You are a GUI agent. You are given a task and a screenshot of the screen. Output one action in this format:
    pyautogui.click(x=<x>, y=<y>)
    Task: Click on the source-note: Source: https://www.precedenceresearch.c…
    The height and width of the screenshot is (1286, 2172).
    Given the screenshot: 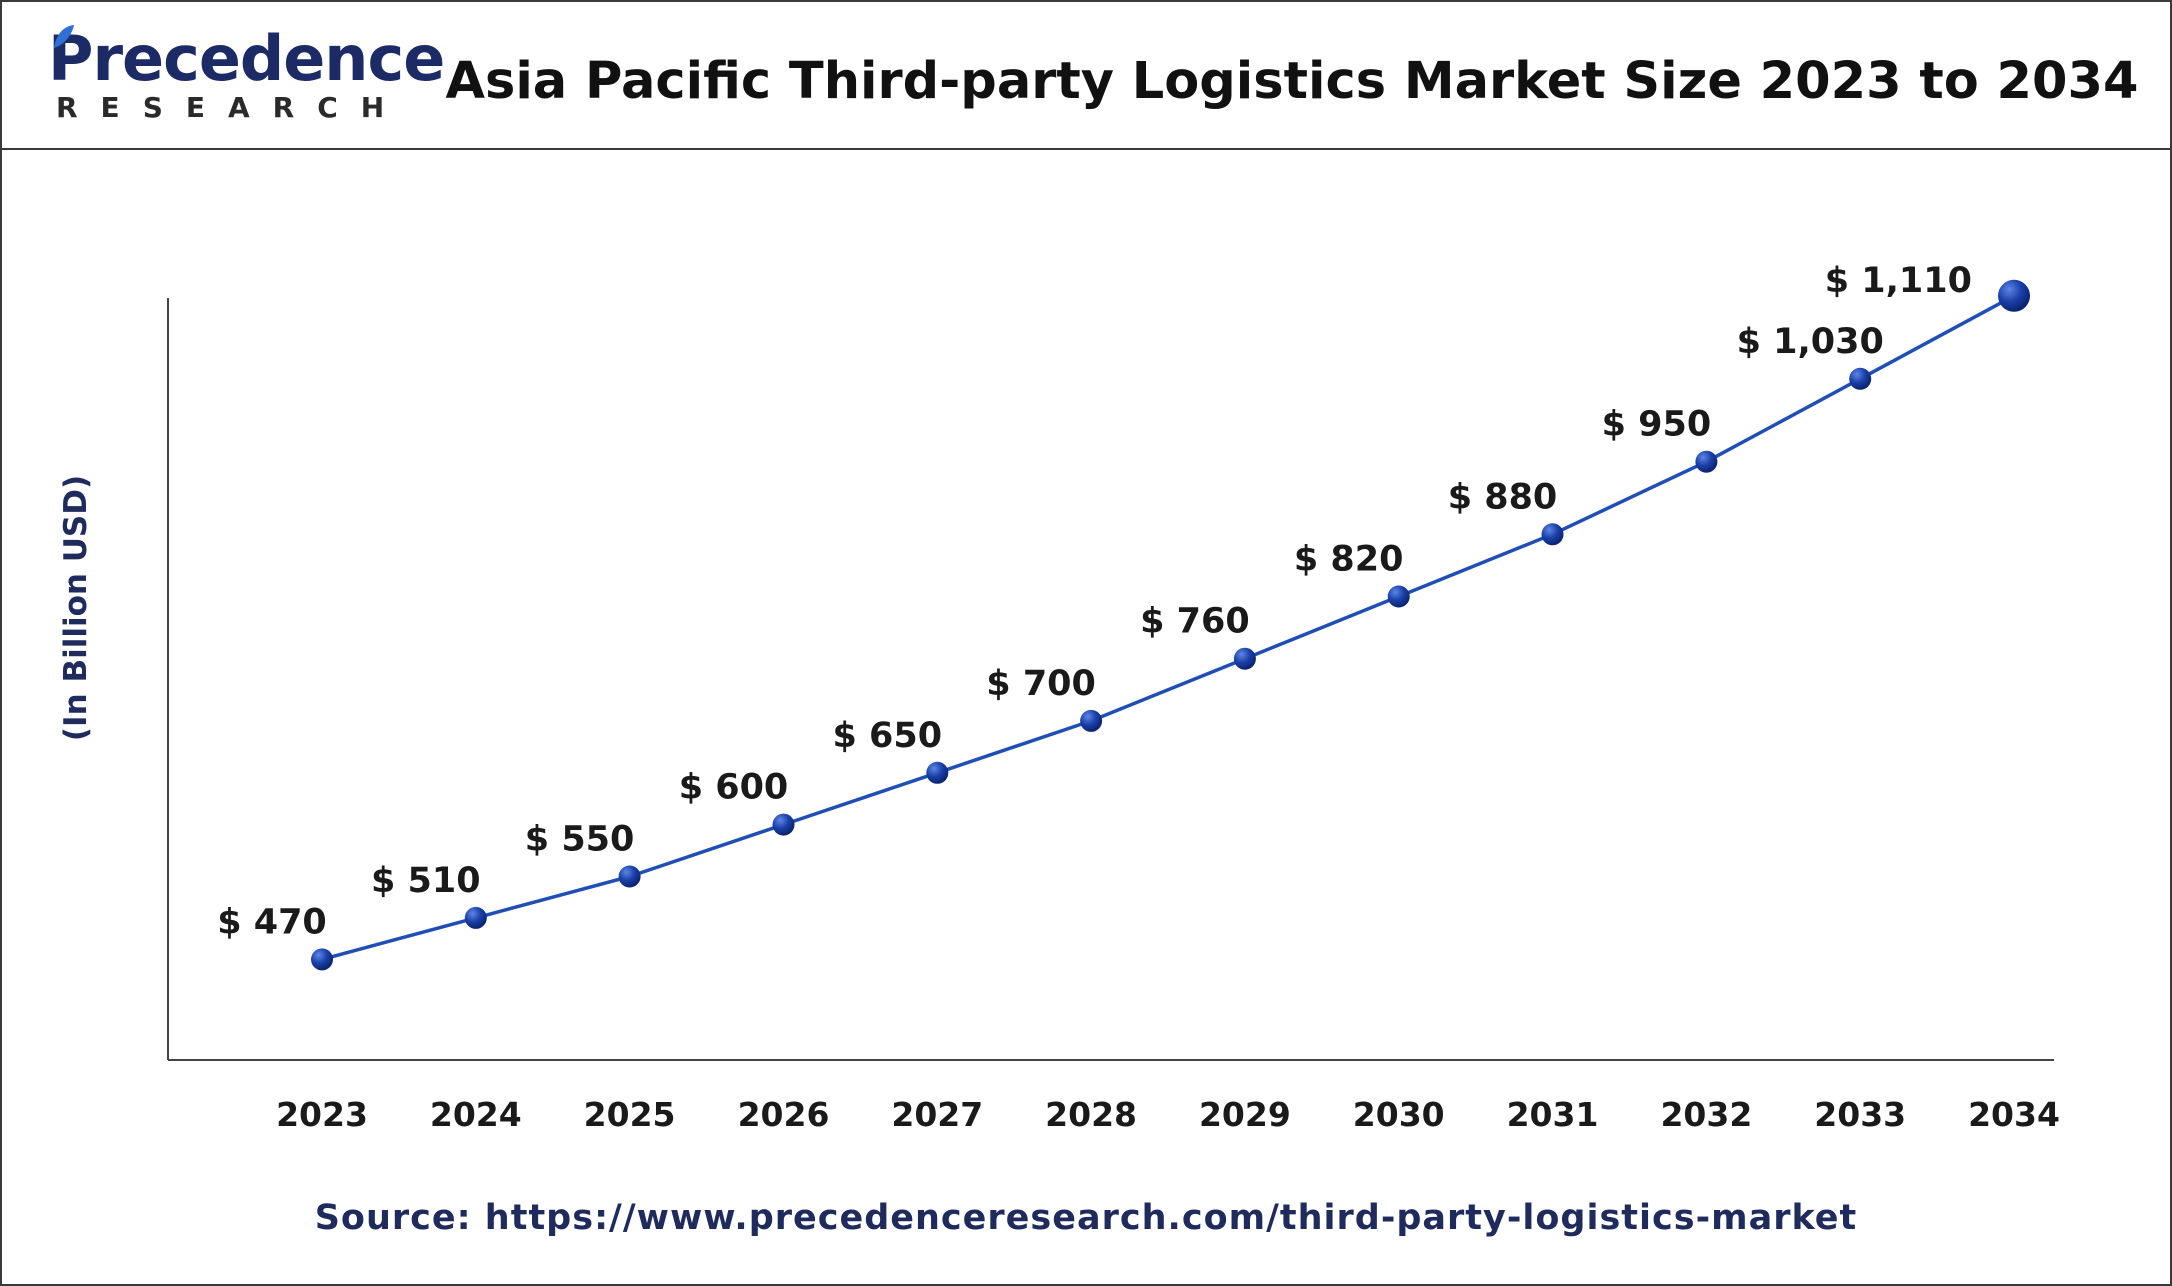 What is the action you would take?
    pyautogui.click(x=1086, y=1218)
    